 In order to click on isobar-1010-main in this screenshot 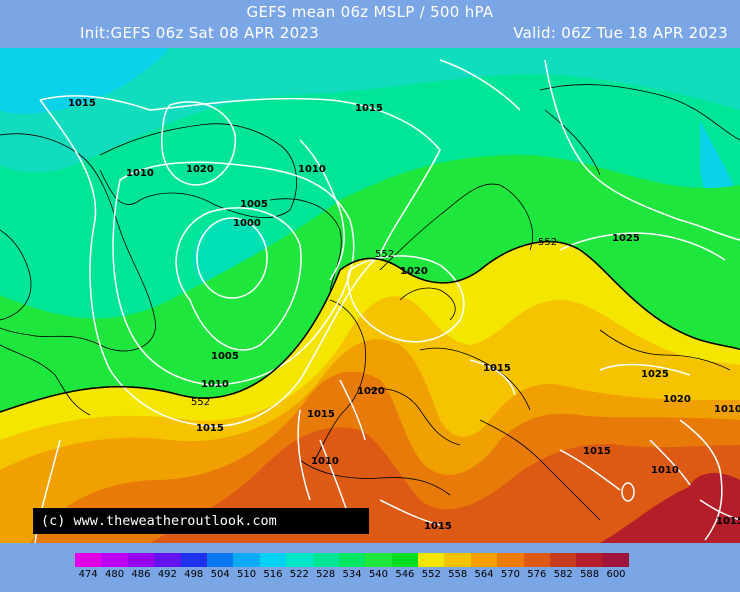, I will do `click(233, 273)`.